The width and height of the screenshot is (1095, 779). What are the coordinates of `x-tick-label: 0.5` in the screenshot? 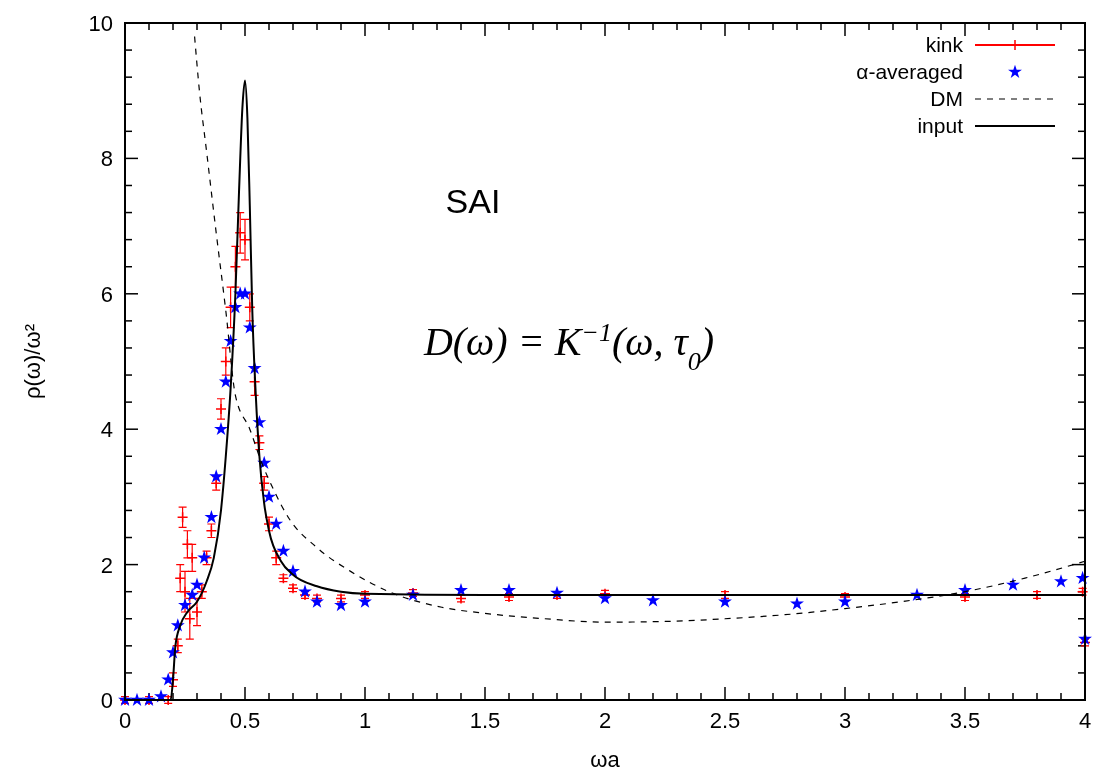 It's located at (245, 720).